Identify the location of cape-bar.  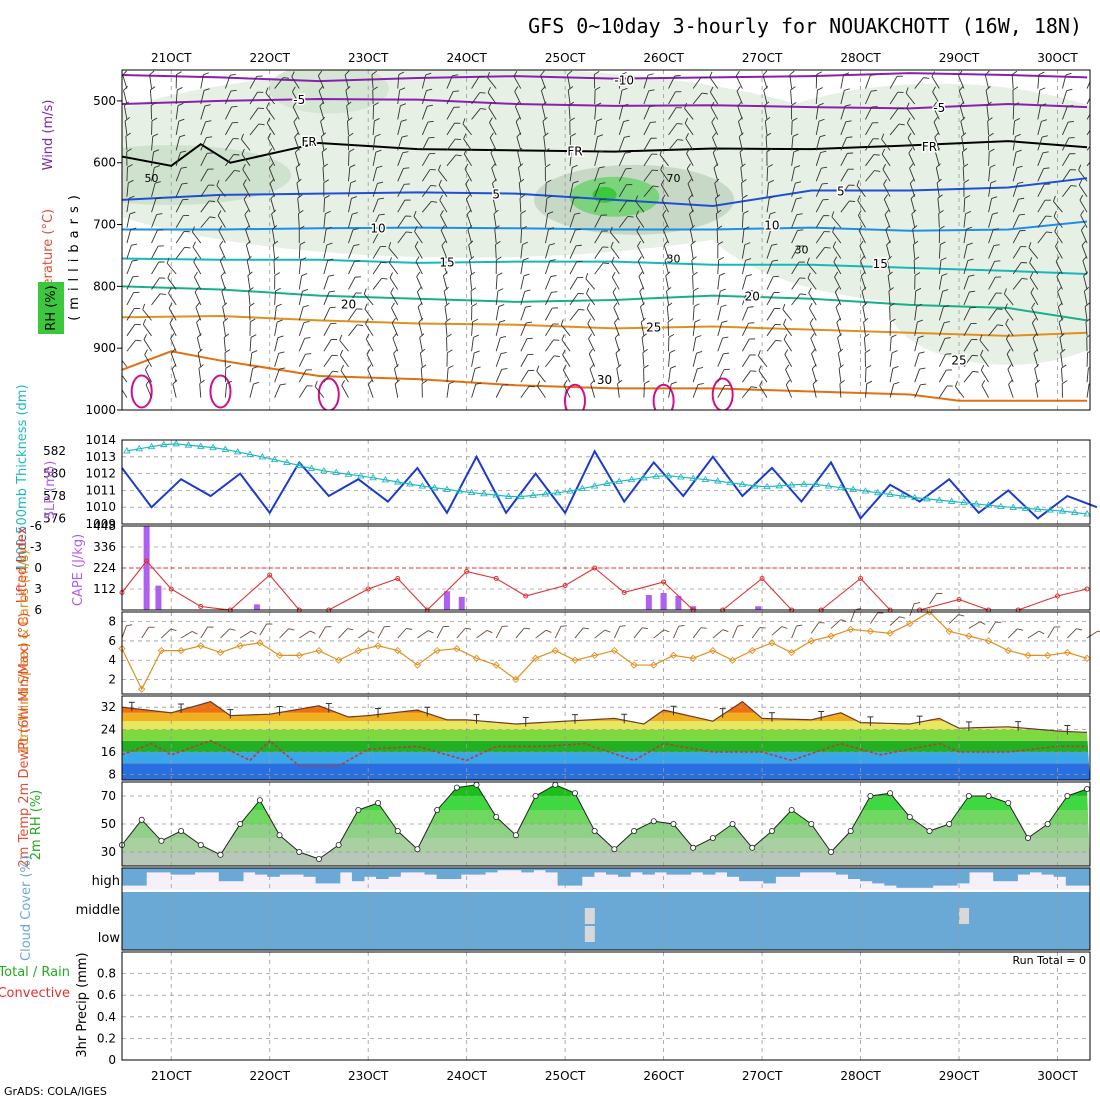
(256, 607).